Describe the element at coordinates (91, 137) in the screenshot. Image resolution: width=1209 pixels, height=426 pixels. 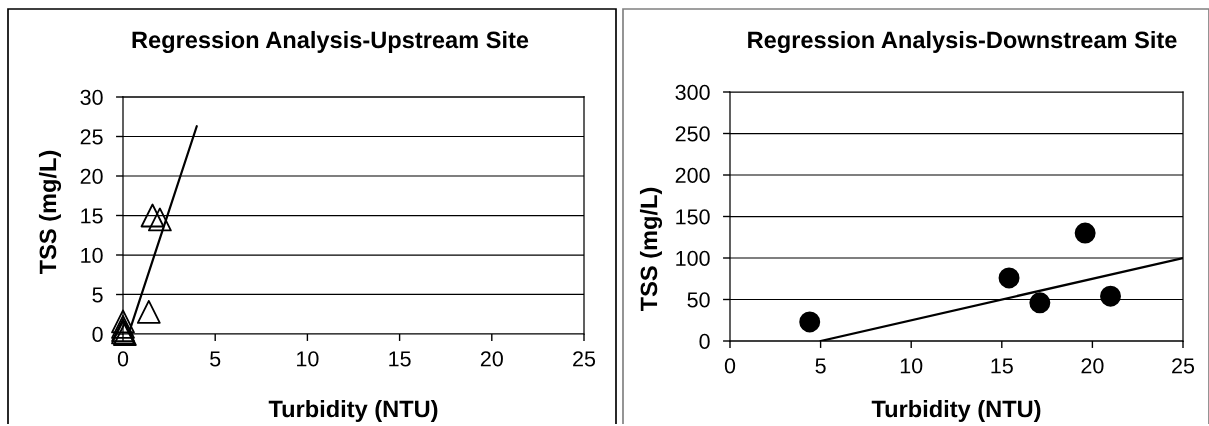
I see `y-tick-label: 25` at that location.